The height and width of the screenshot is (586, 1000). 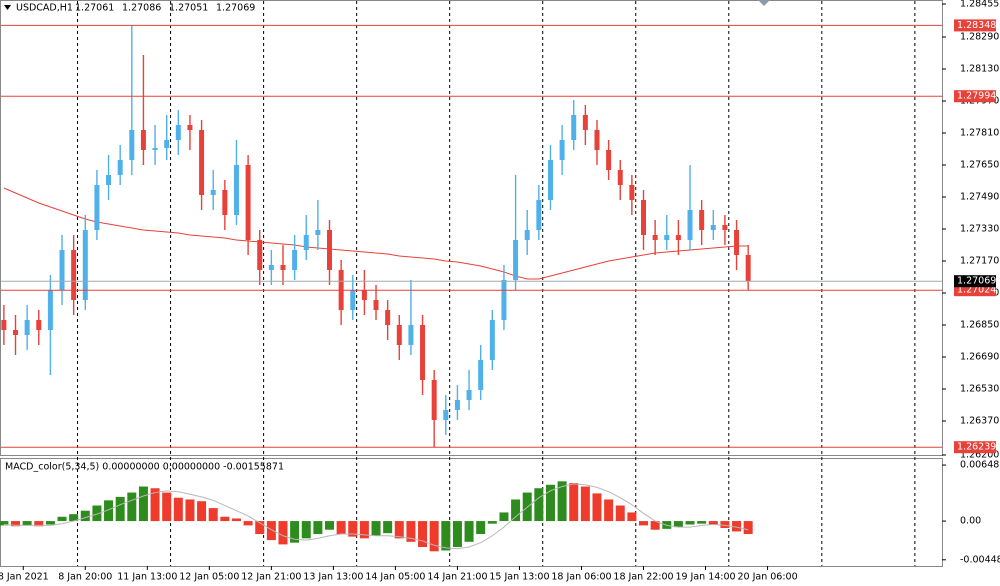 What do you see at coordinates (376, 233) in the screenshot?
I see `moving-average` at bounding box center [376, 233].